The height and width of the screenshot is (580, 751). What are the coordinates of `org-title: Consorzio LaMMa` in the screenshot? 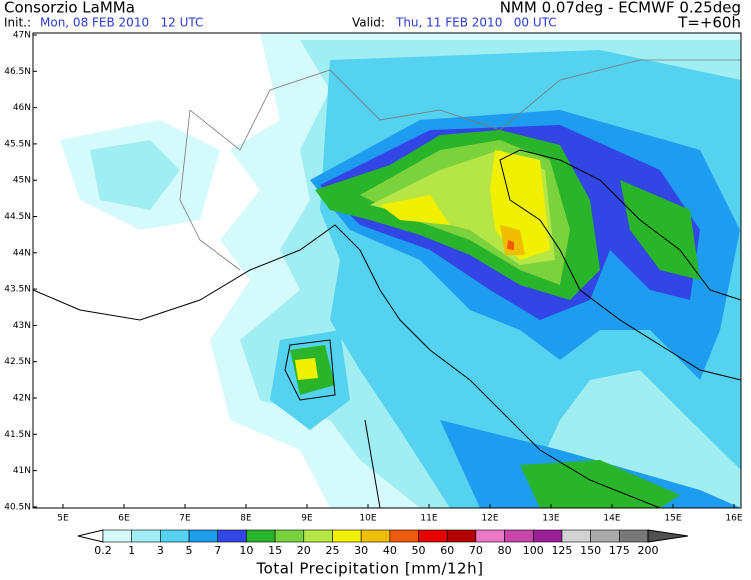 It's located at (69, 8).